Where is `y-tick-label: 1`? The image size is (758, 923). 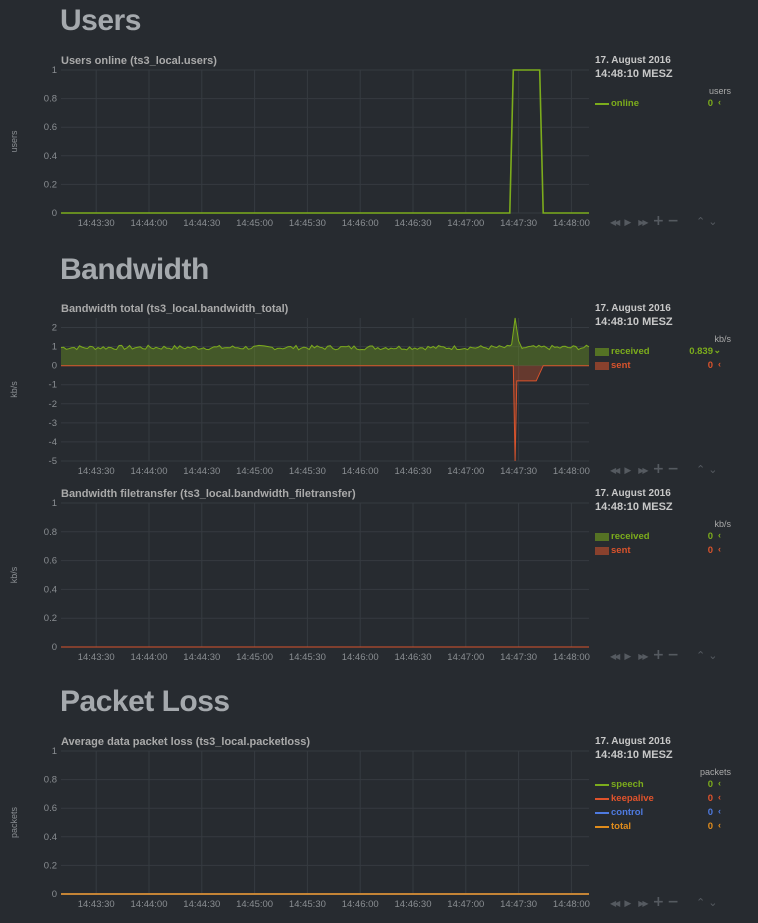 y-tick-label: 1 is located at coordinates (54, 503).